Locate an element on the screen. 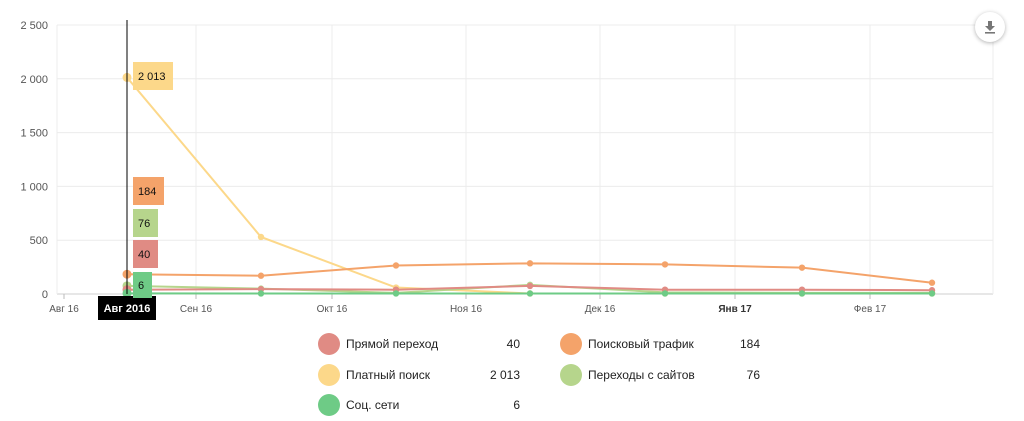 This screenshot has height=421, width=1024. x-tick-label: Окт 16 is located at coordinates (332, 309).